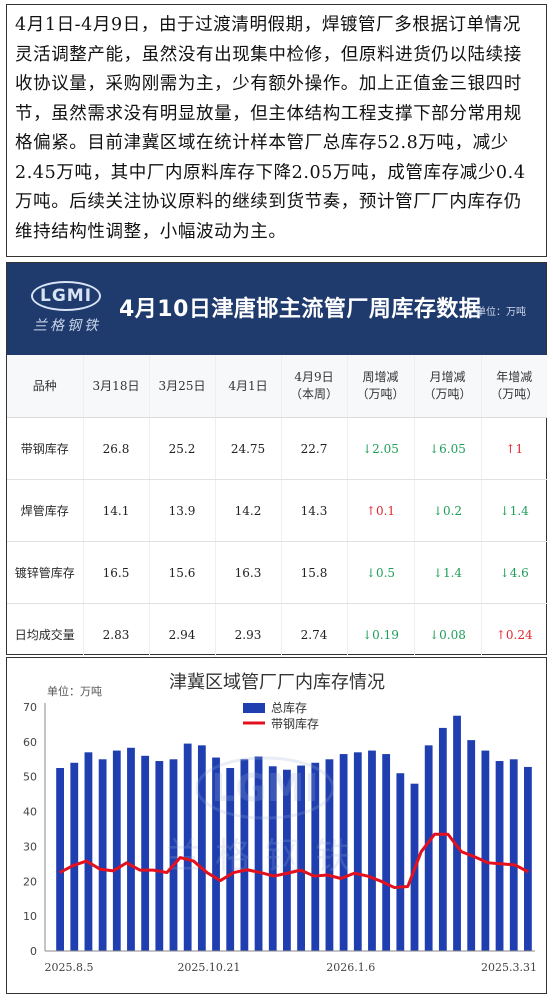 The width and height of the screenshot is (553, 1000). Describe the element at coordinates (30, 742) in the screenshot. I see `y-tick-label: 60` at that location.